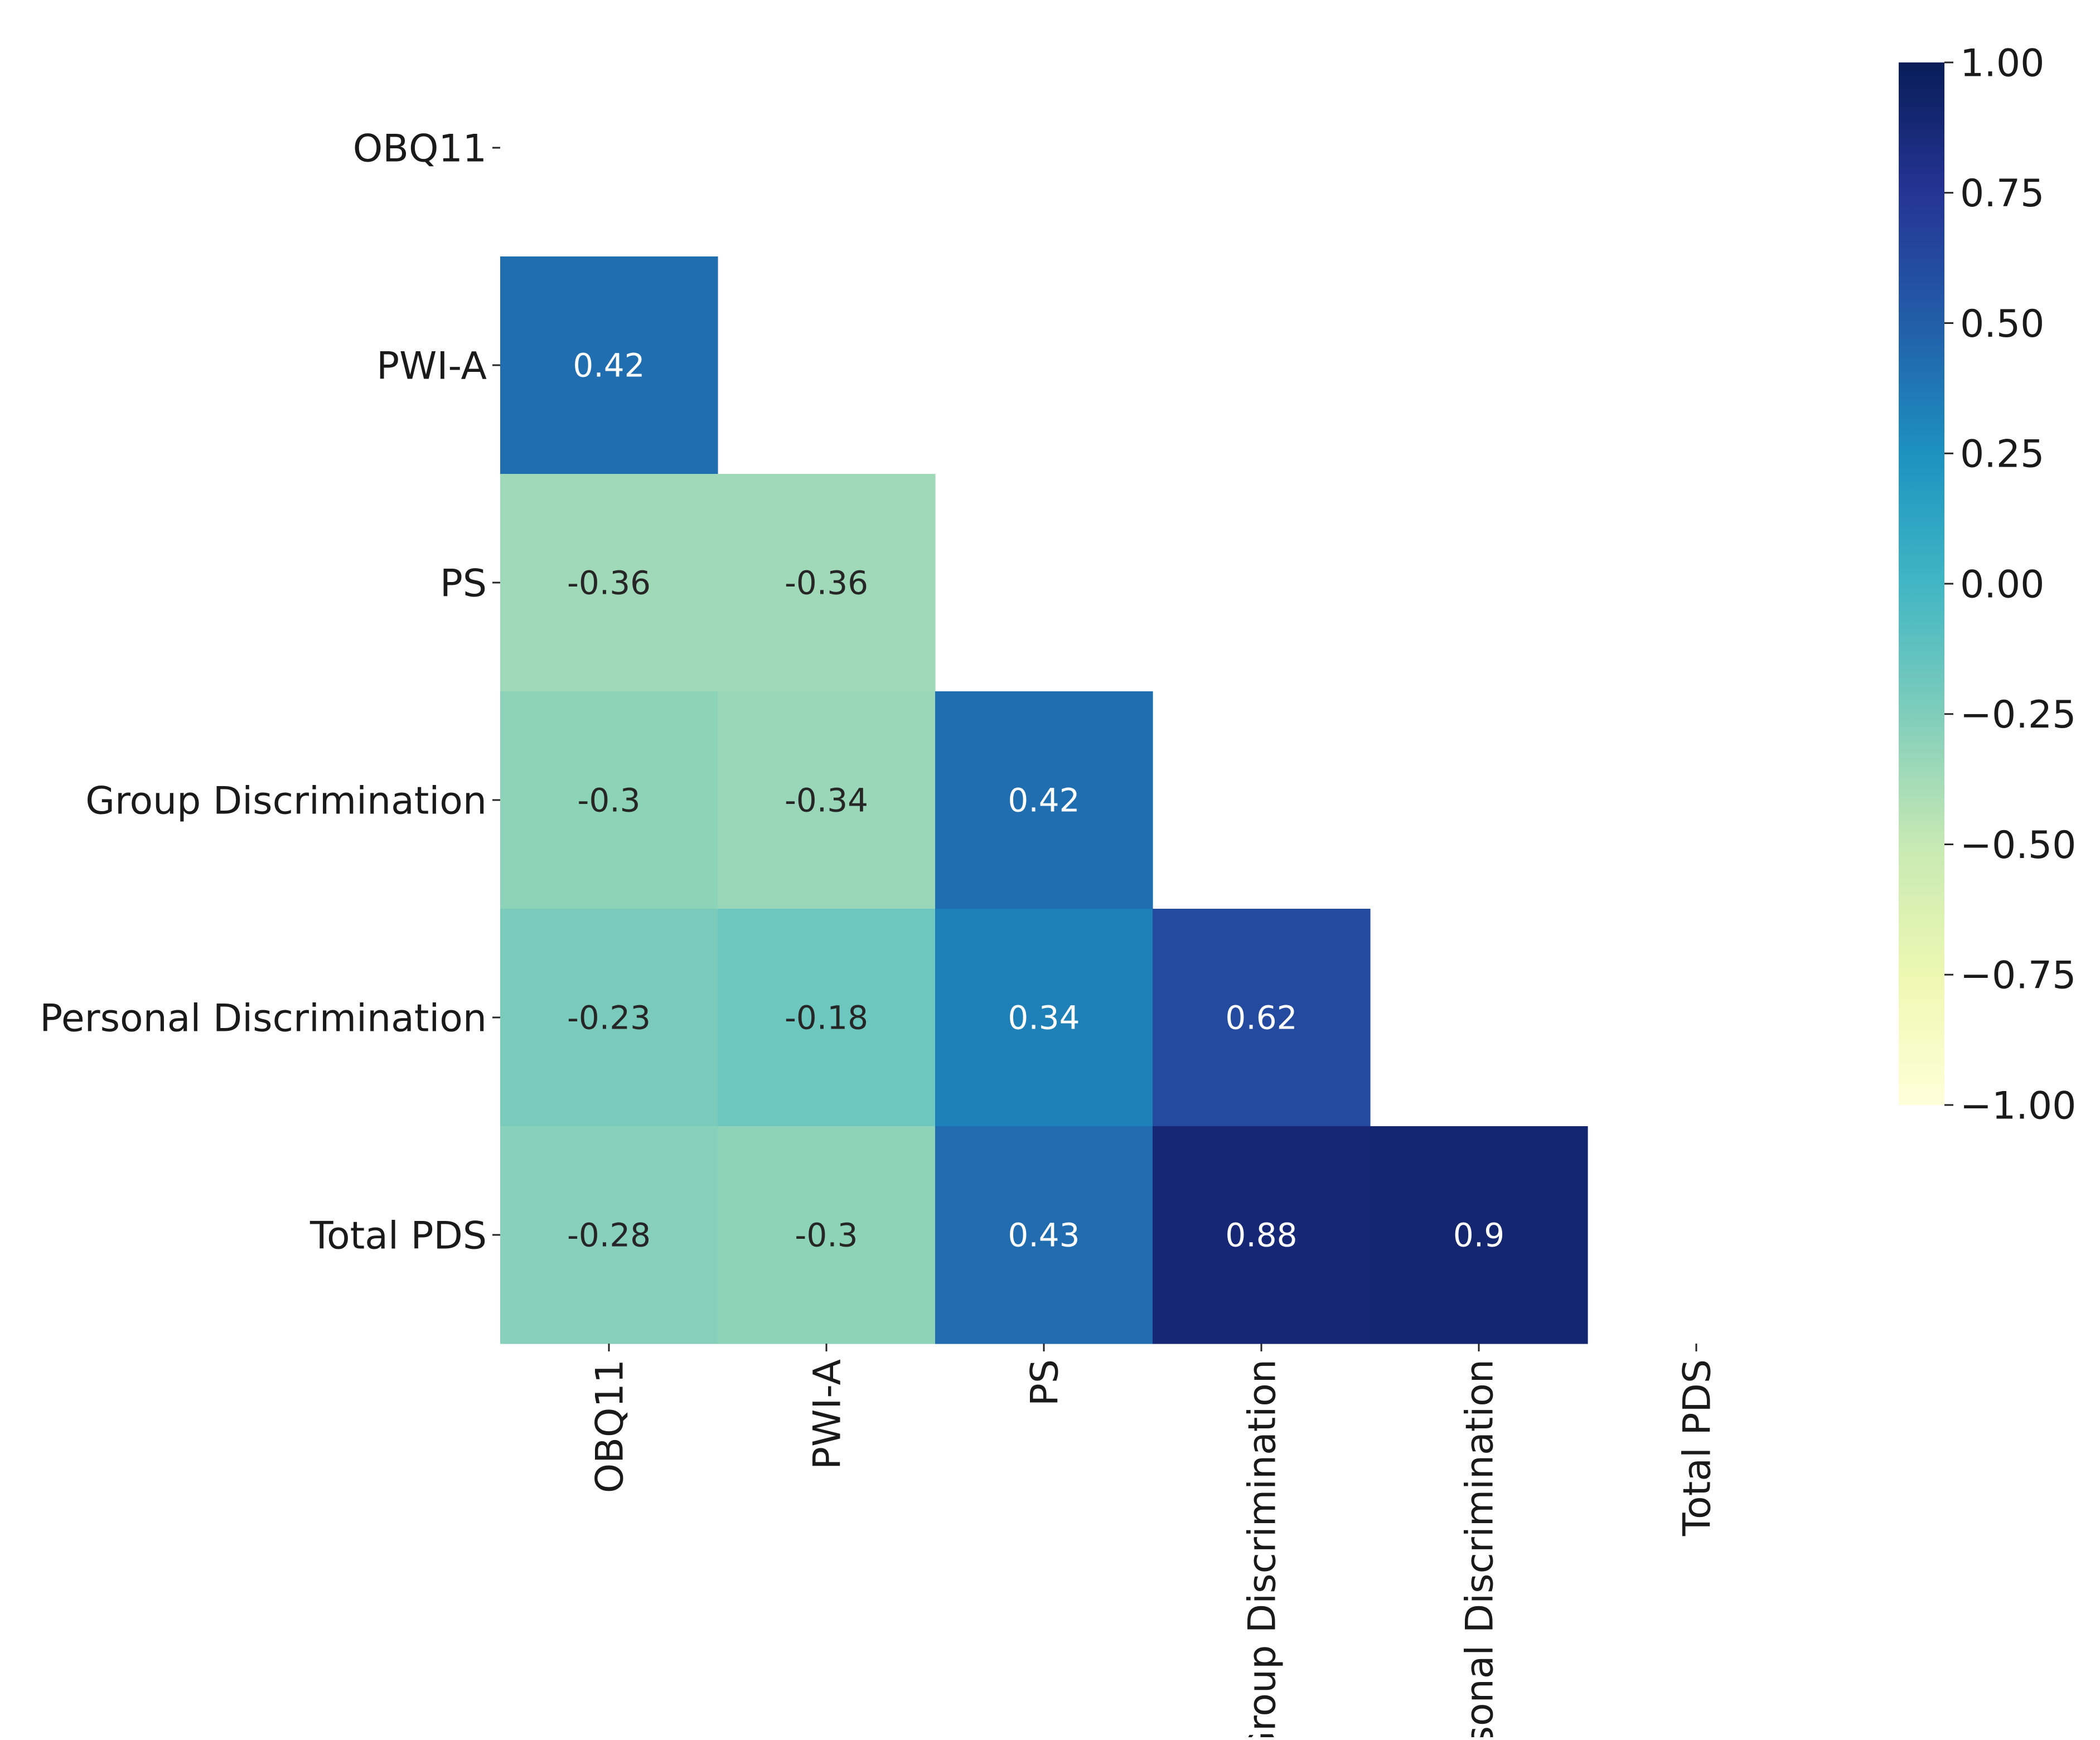 The width and height of the screenshot is (2100, 1740). I want to click on cell-value-label: -0.34, so click(826, 800).